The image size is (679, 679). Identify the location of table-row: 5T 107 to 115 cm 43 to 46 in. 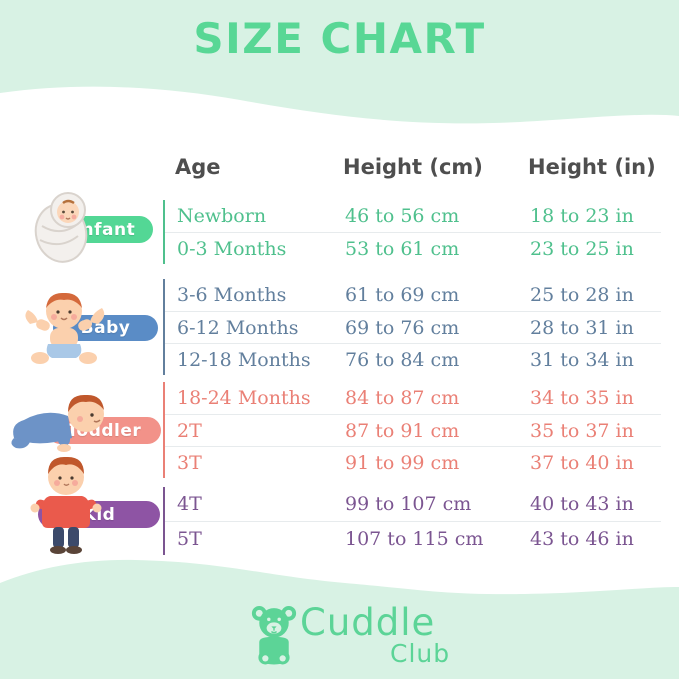
(413, 538).